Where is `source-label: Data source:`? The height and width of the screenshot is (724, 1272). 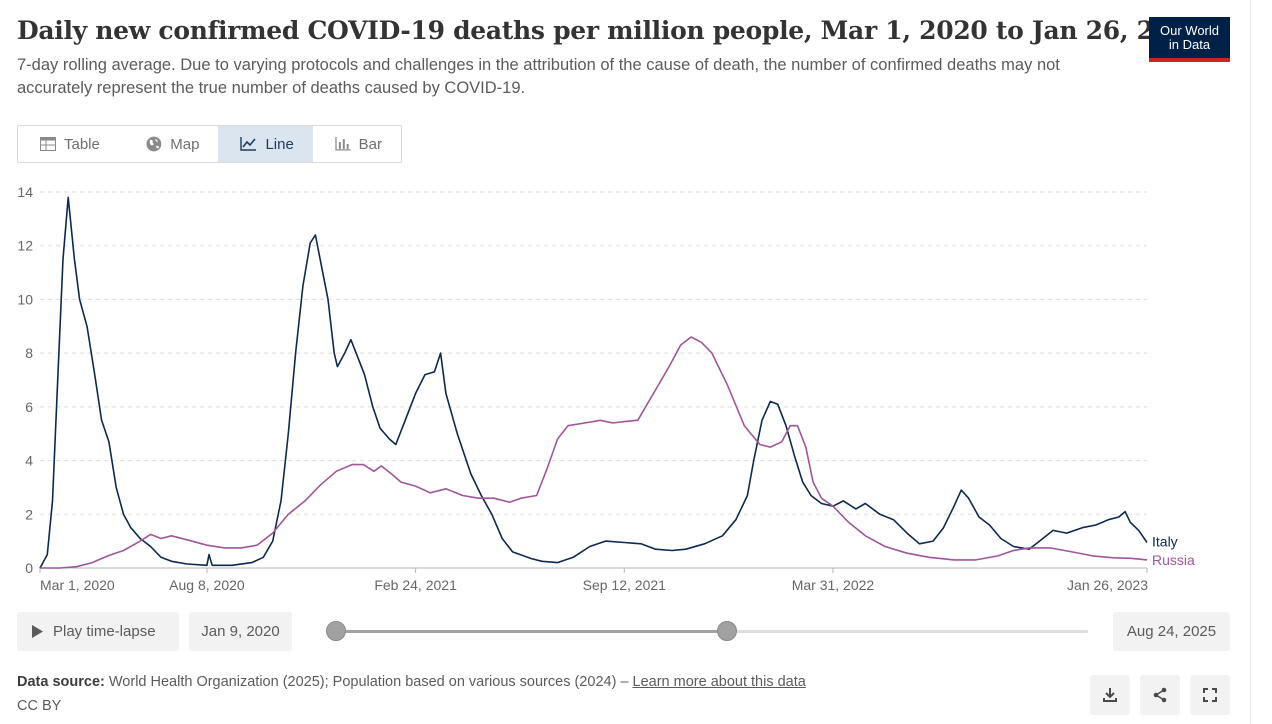 source-label: Data source: is located at coordinates (61, 682).